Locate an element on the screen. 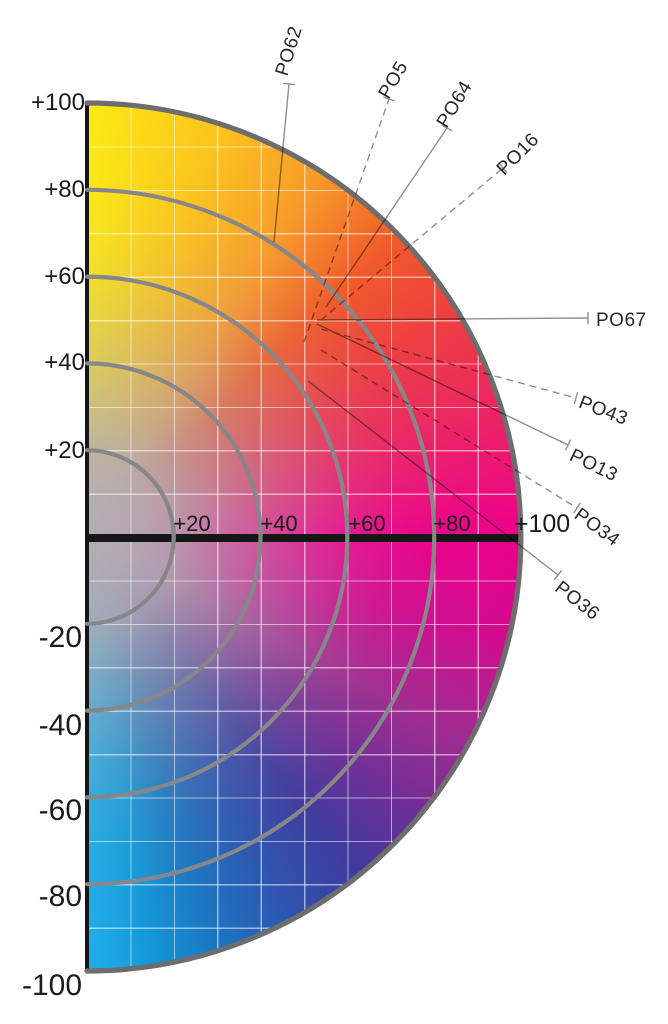  leader-tick-po5 is located at coordinates (389, 99).